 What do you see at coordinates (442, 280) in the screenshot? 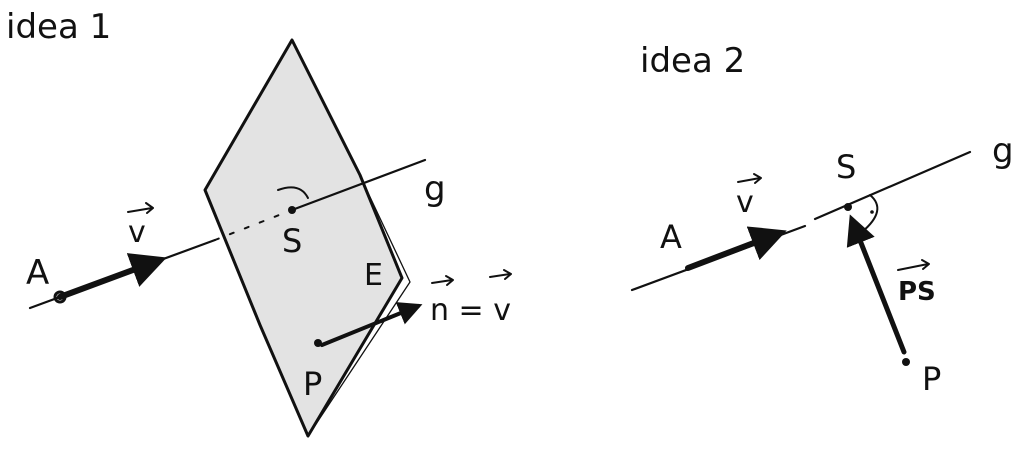
I see `normal-n-overarrow` at bounding box center [442, 280].